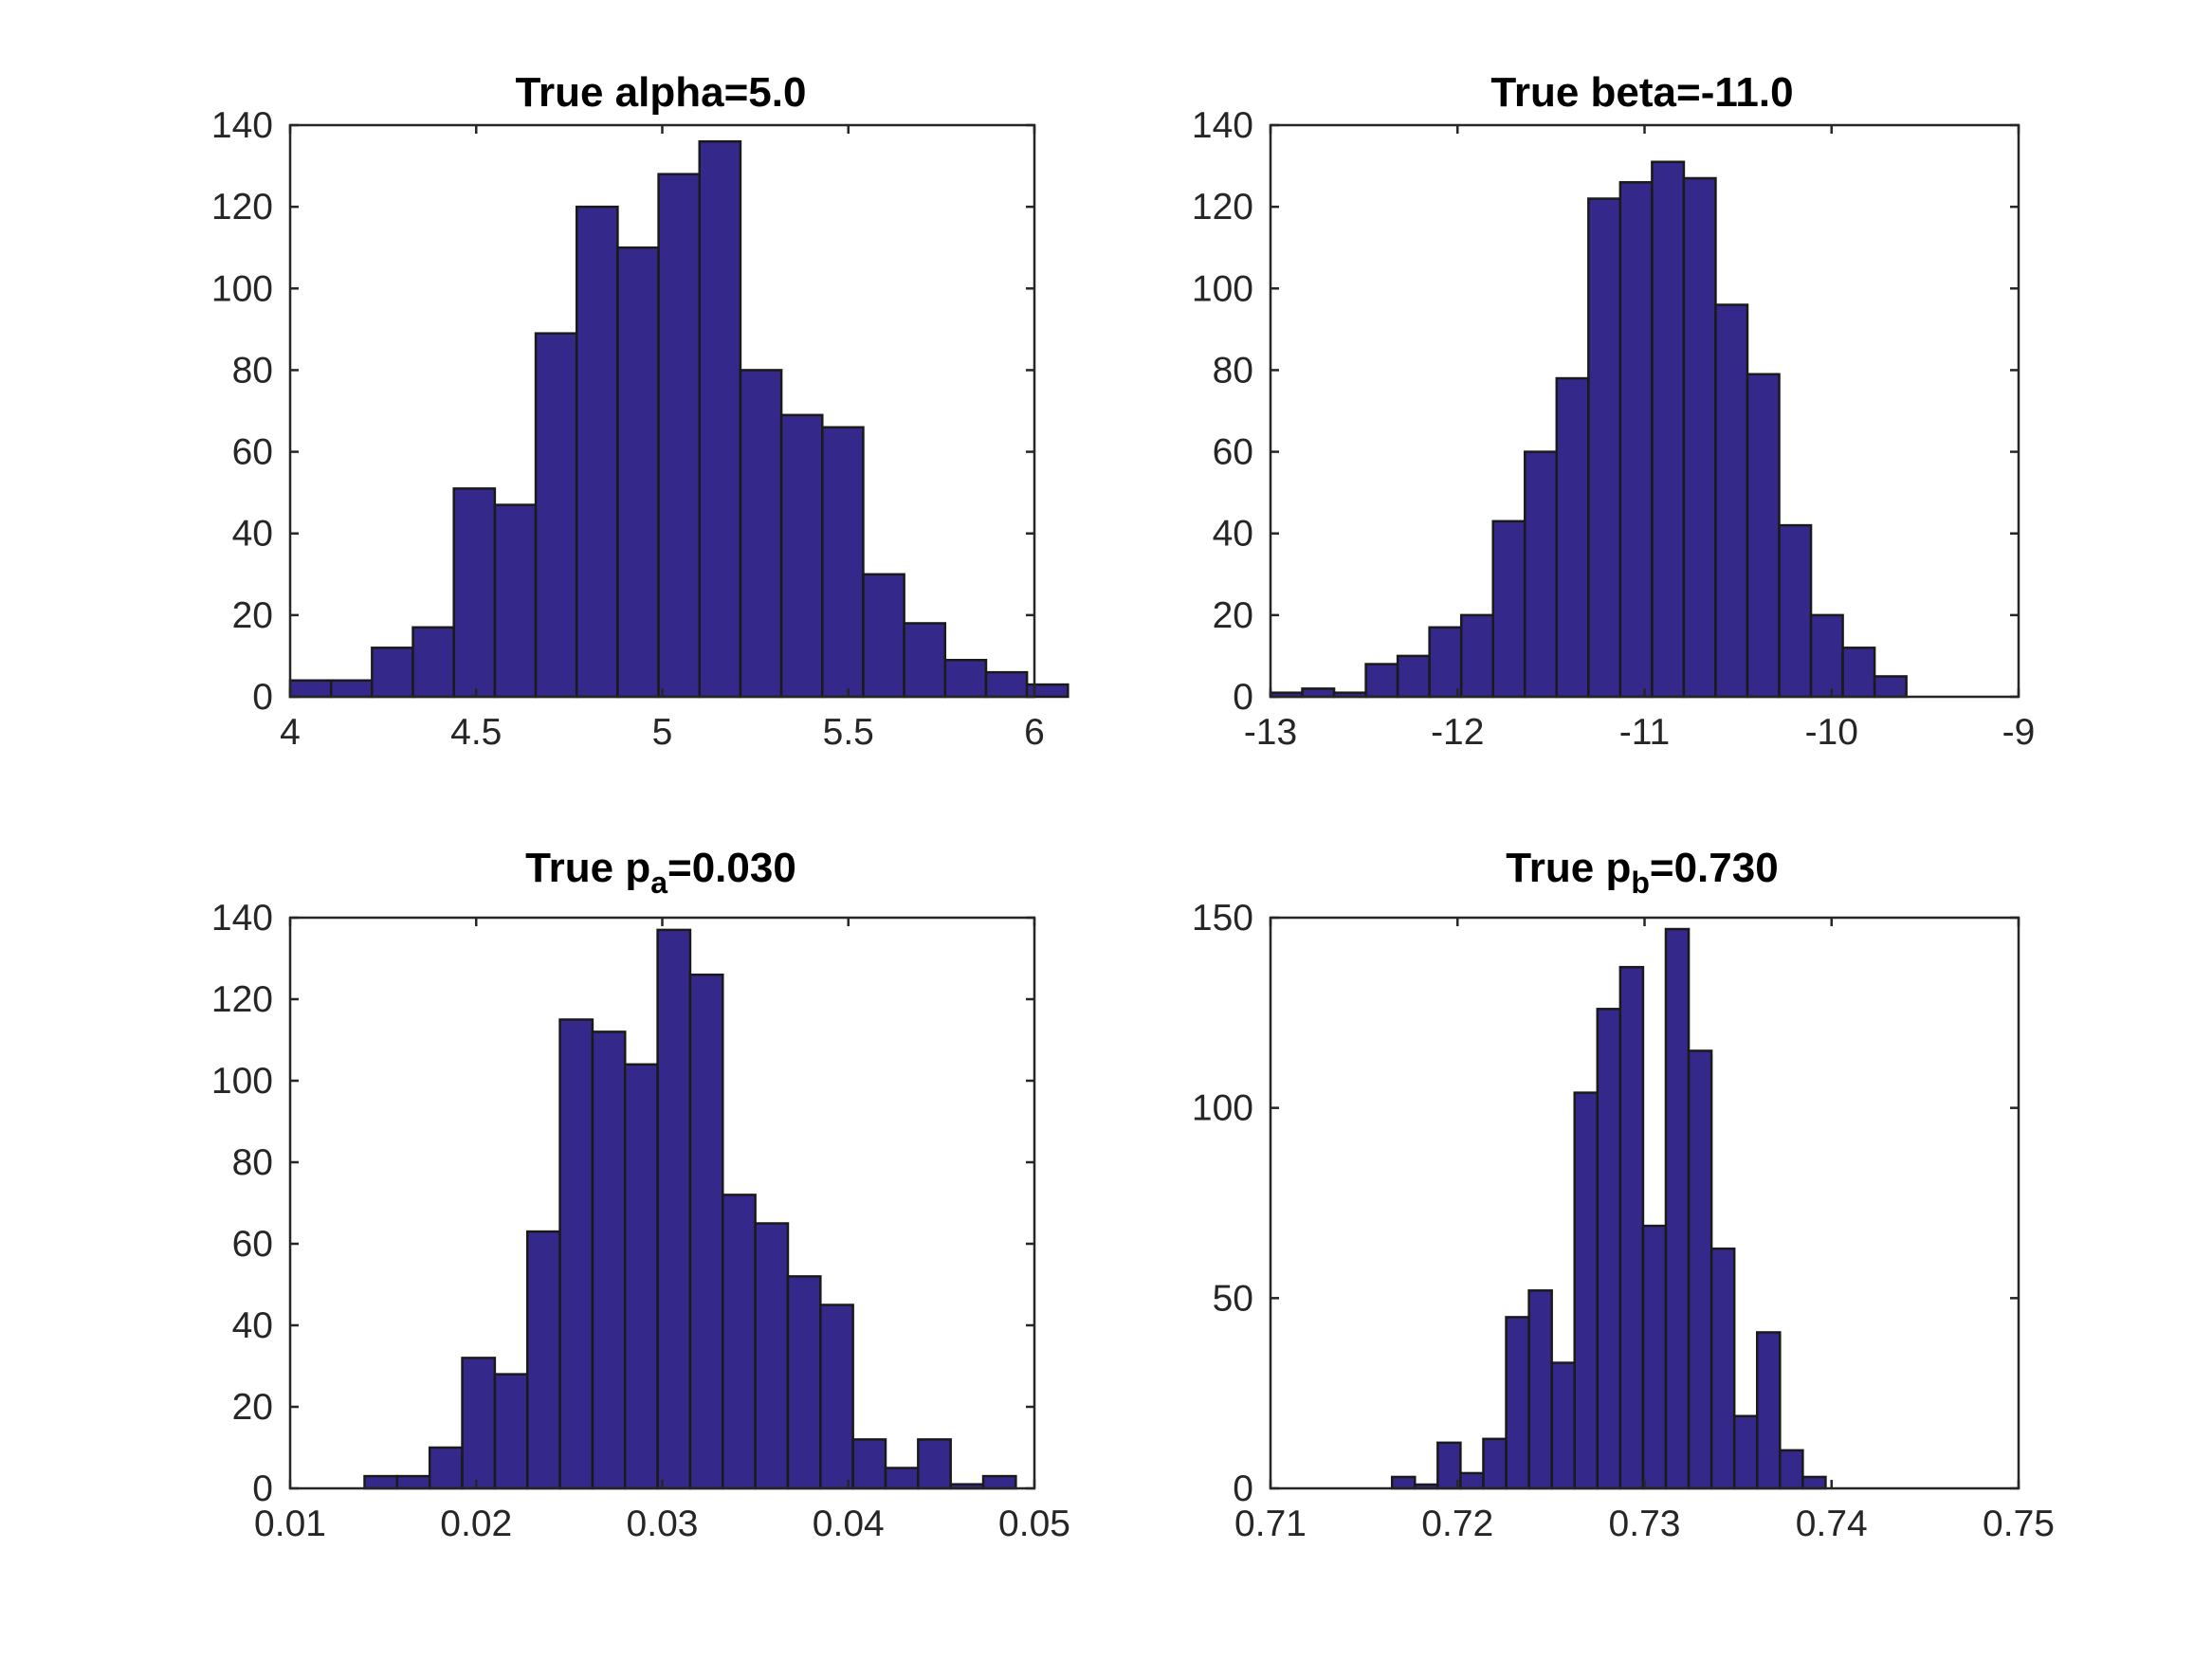  Describe the element at coordinates (1457, 732) in the screenshot. I see `x-tick-label: -12` at that location.